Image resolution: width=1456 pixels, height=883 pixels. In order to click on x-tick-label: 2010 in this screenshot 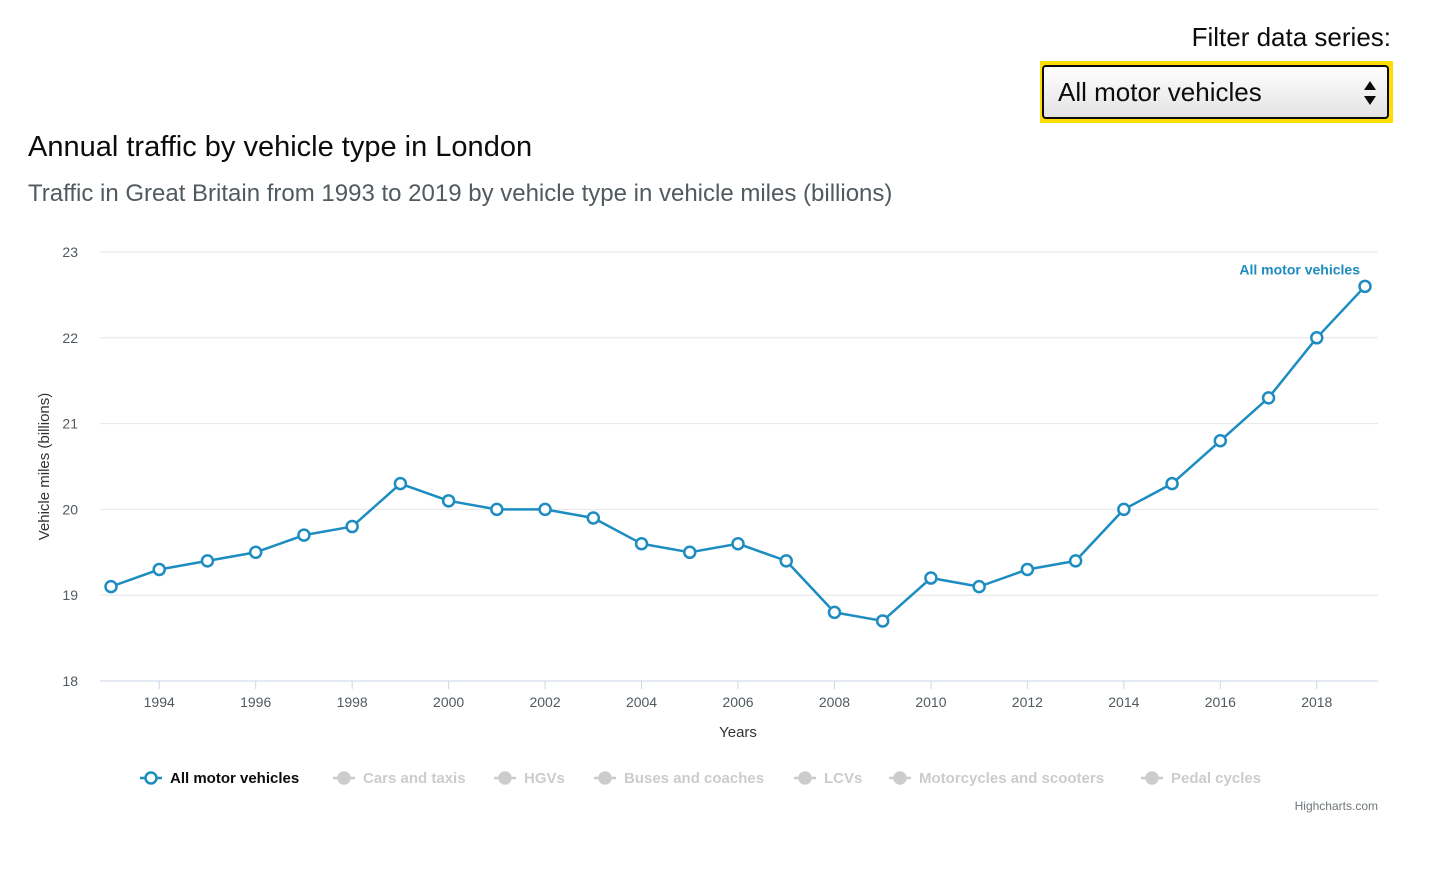, I will do `click(930, 702)`.